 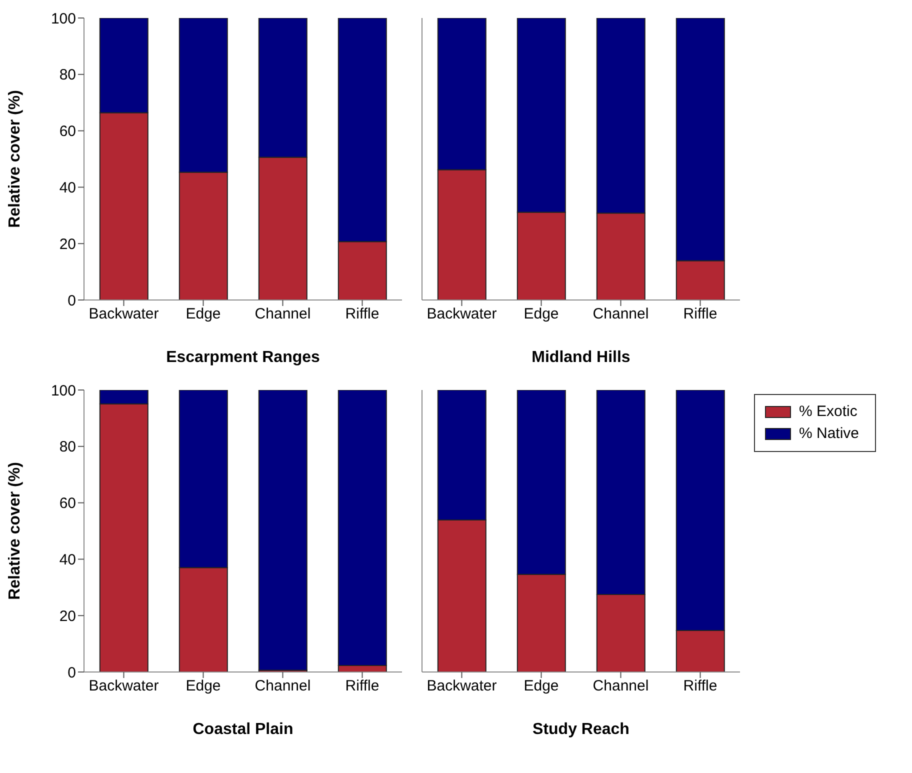 I want to click on legend-label: % Native, so click(x=829, y=434).